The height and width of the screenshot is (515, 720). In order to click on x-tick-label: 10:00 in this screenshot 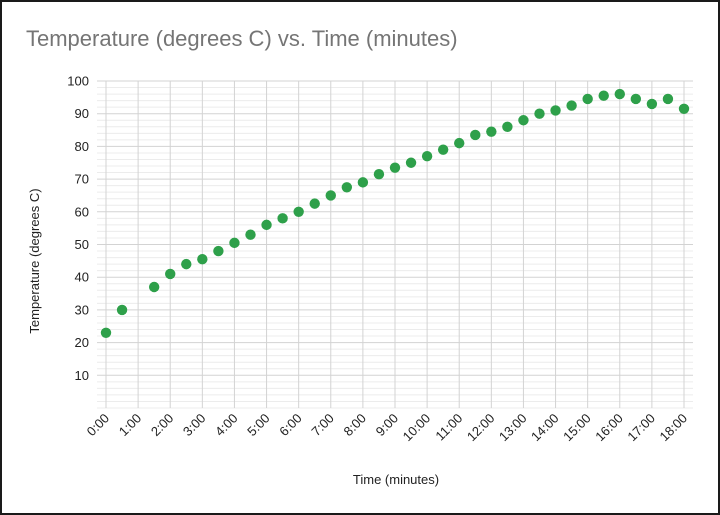, I will do `click(417, 428)`.